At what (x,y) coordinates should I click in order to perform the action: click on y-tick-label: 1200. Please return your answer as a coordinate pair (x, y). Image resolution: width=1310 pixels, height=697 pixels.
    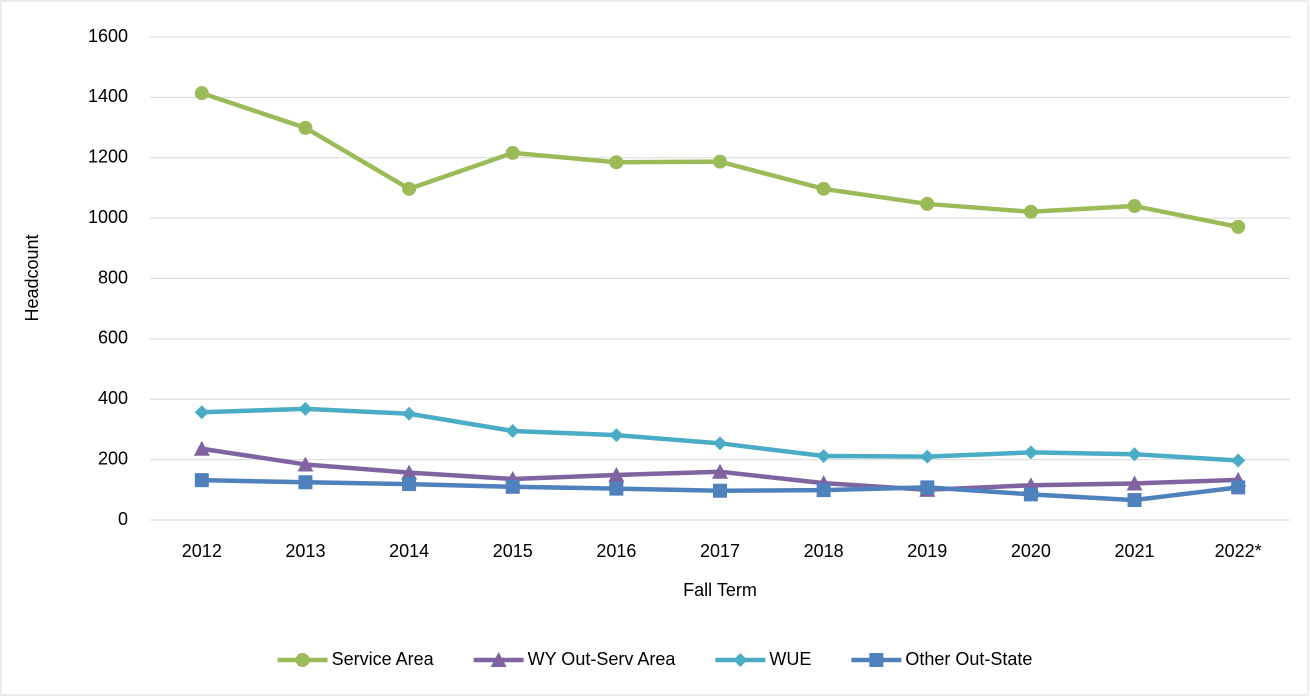
    Looking at the image, I should click on (108, 157).